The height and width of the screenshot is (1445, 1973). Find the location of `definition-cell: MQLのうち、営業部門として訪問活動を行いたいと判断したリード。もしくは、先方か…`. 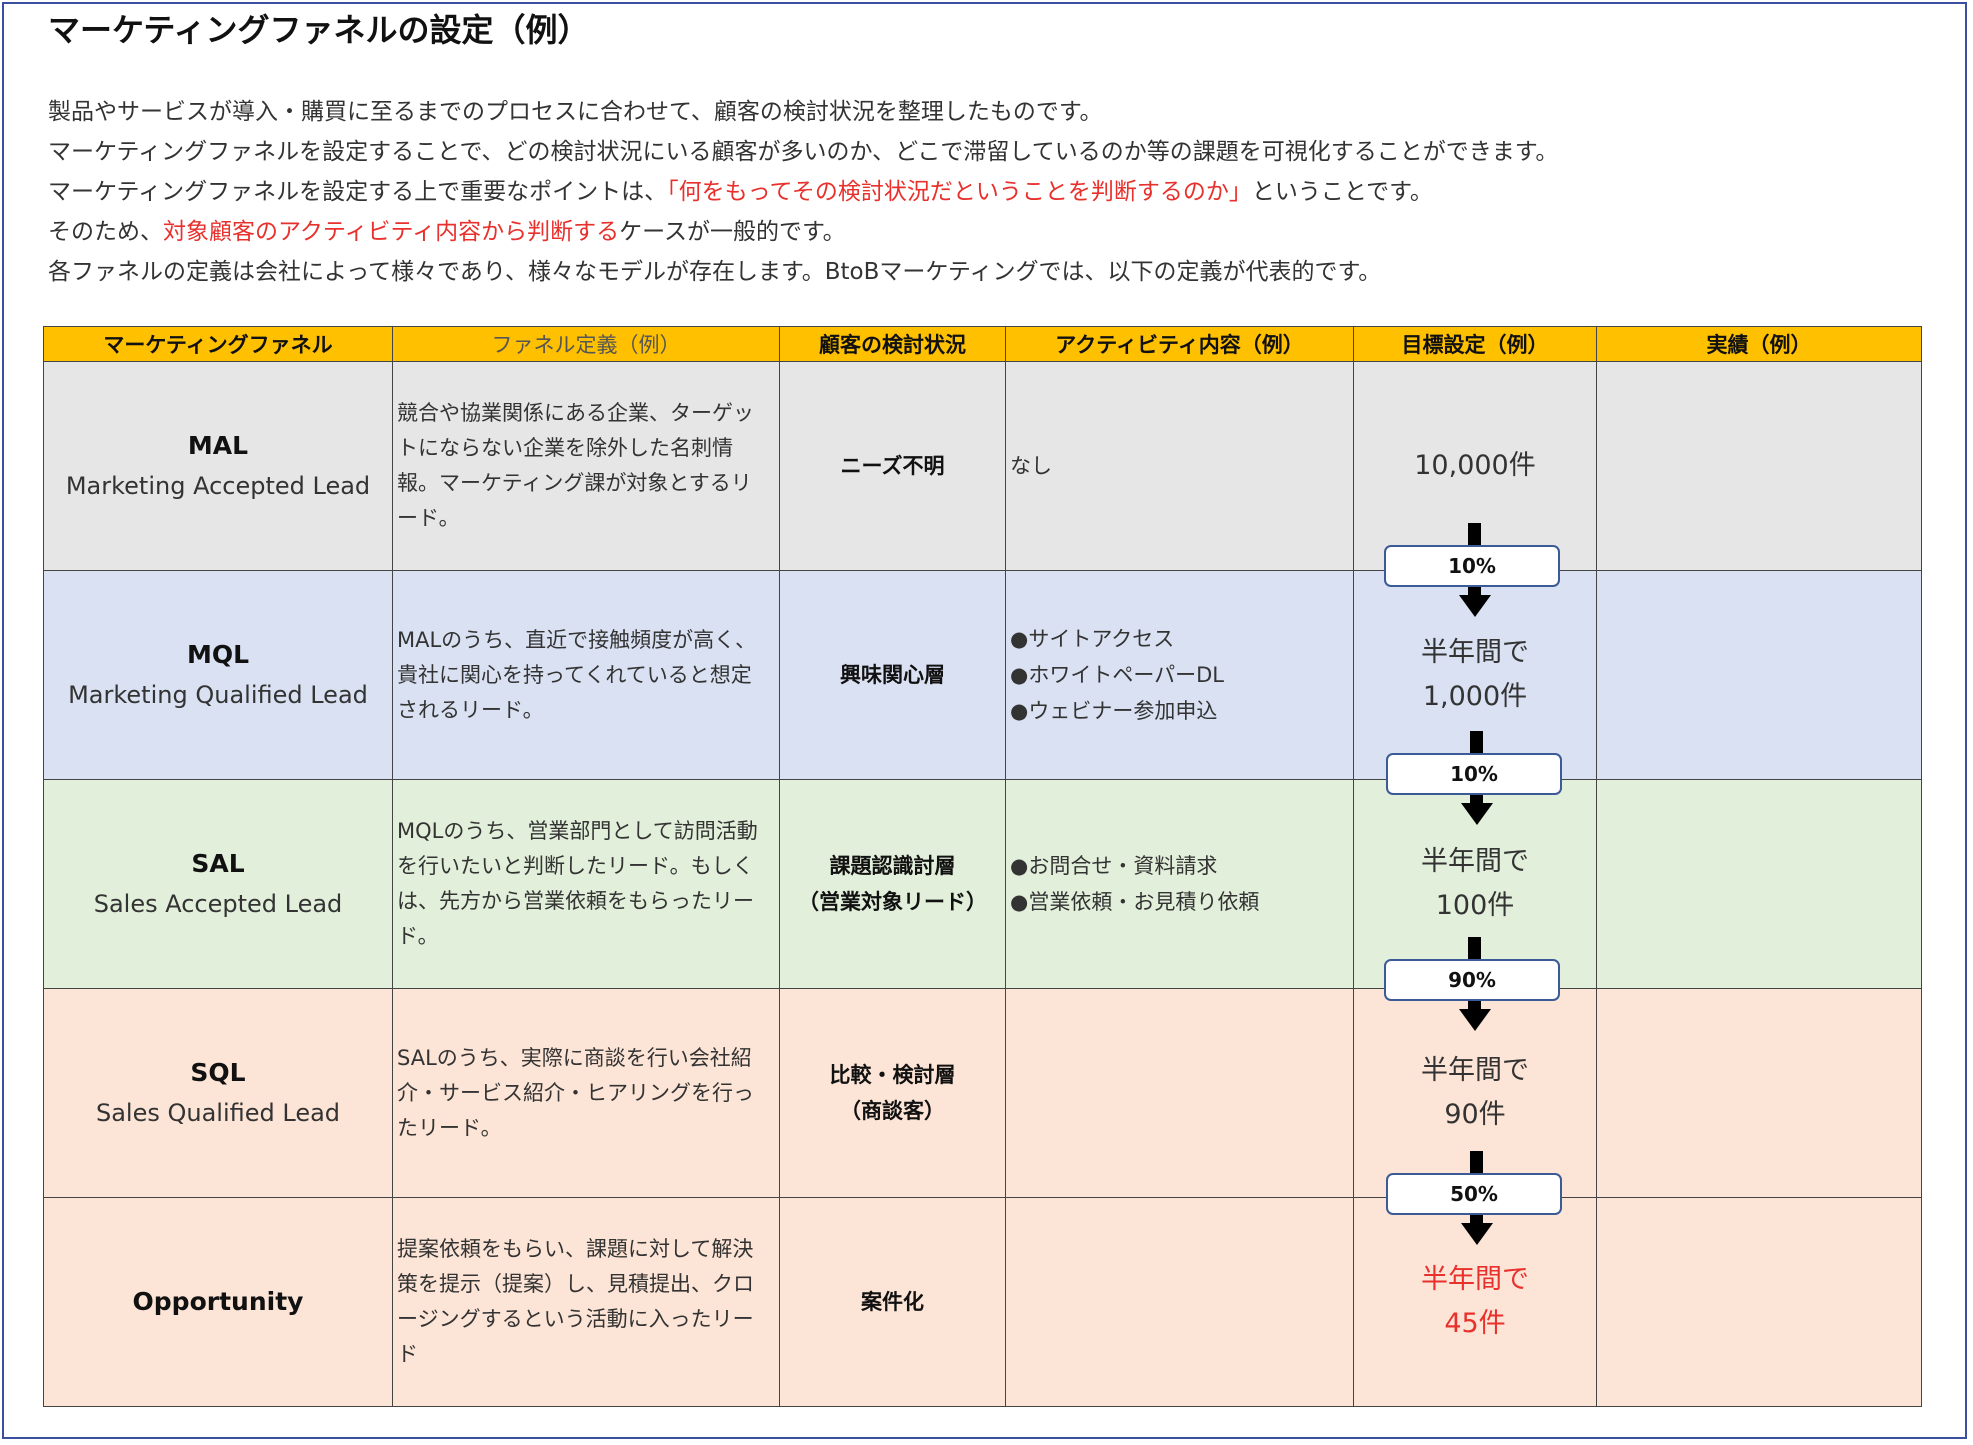

definition-cell: MQLのうち、営業部門として訪問活動を行いたいと判断したリード。もしくは、先方か… is located at coordinates (586, 884).